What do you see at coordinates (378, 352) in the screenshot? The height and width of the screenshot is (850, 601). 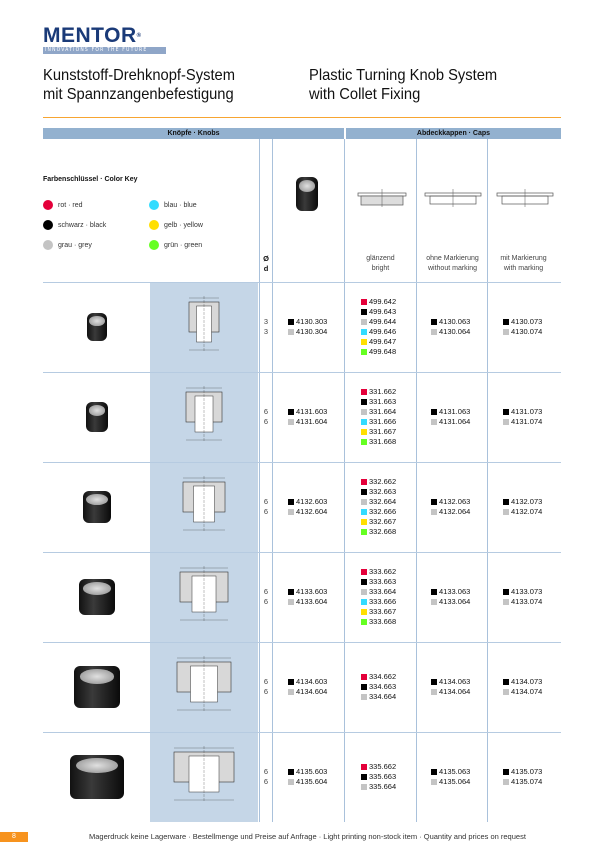 I see `article-code: 499.648` at bounding box center [378, 352].